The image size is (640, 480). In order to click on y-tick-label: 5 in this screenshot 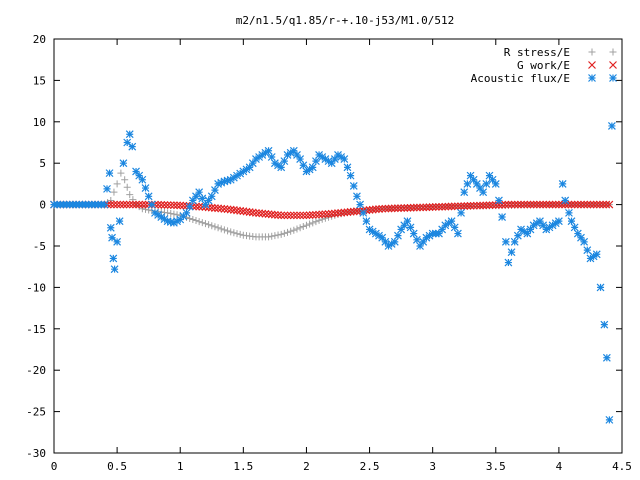, I will do `click(42, 163)`.